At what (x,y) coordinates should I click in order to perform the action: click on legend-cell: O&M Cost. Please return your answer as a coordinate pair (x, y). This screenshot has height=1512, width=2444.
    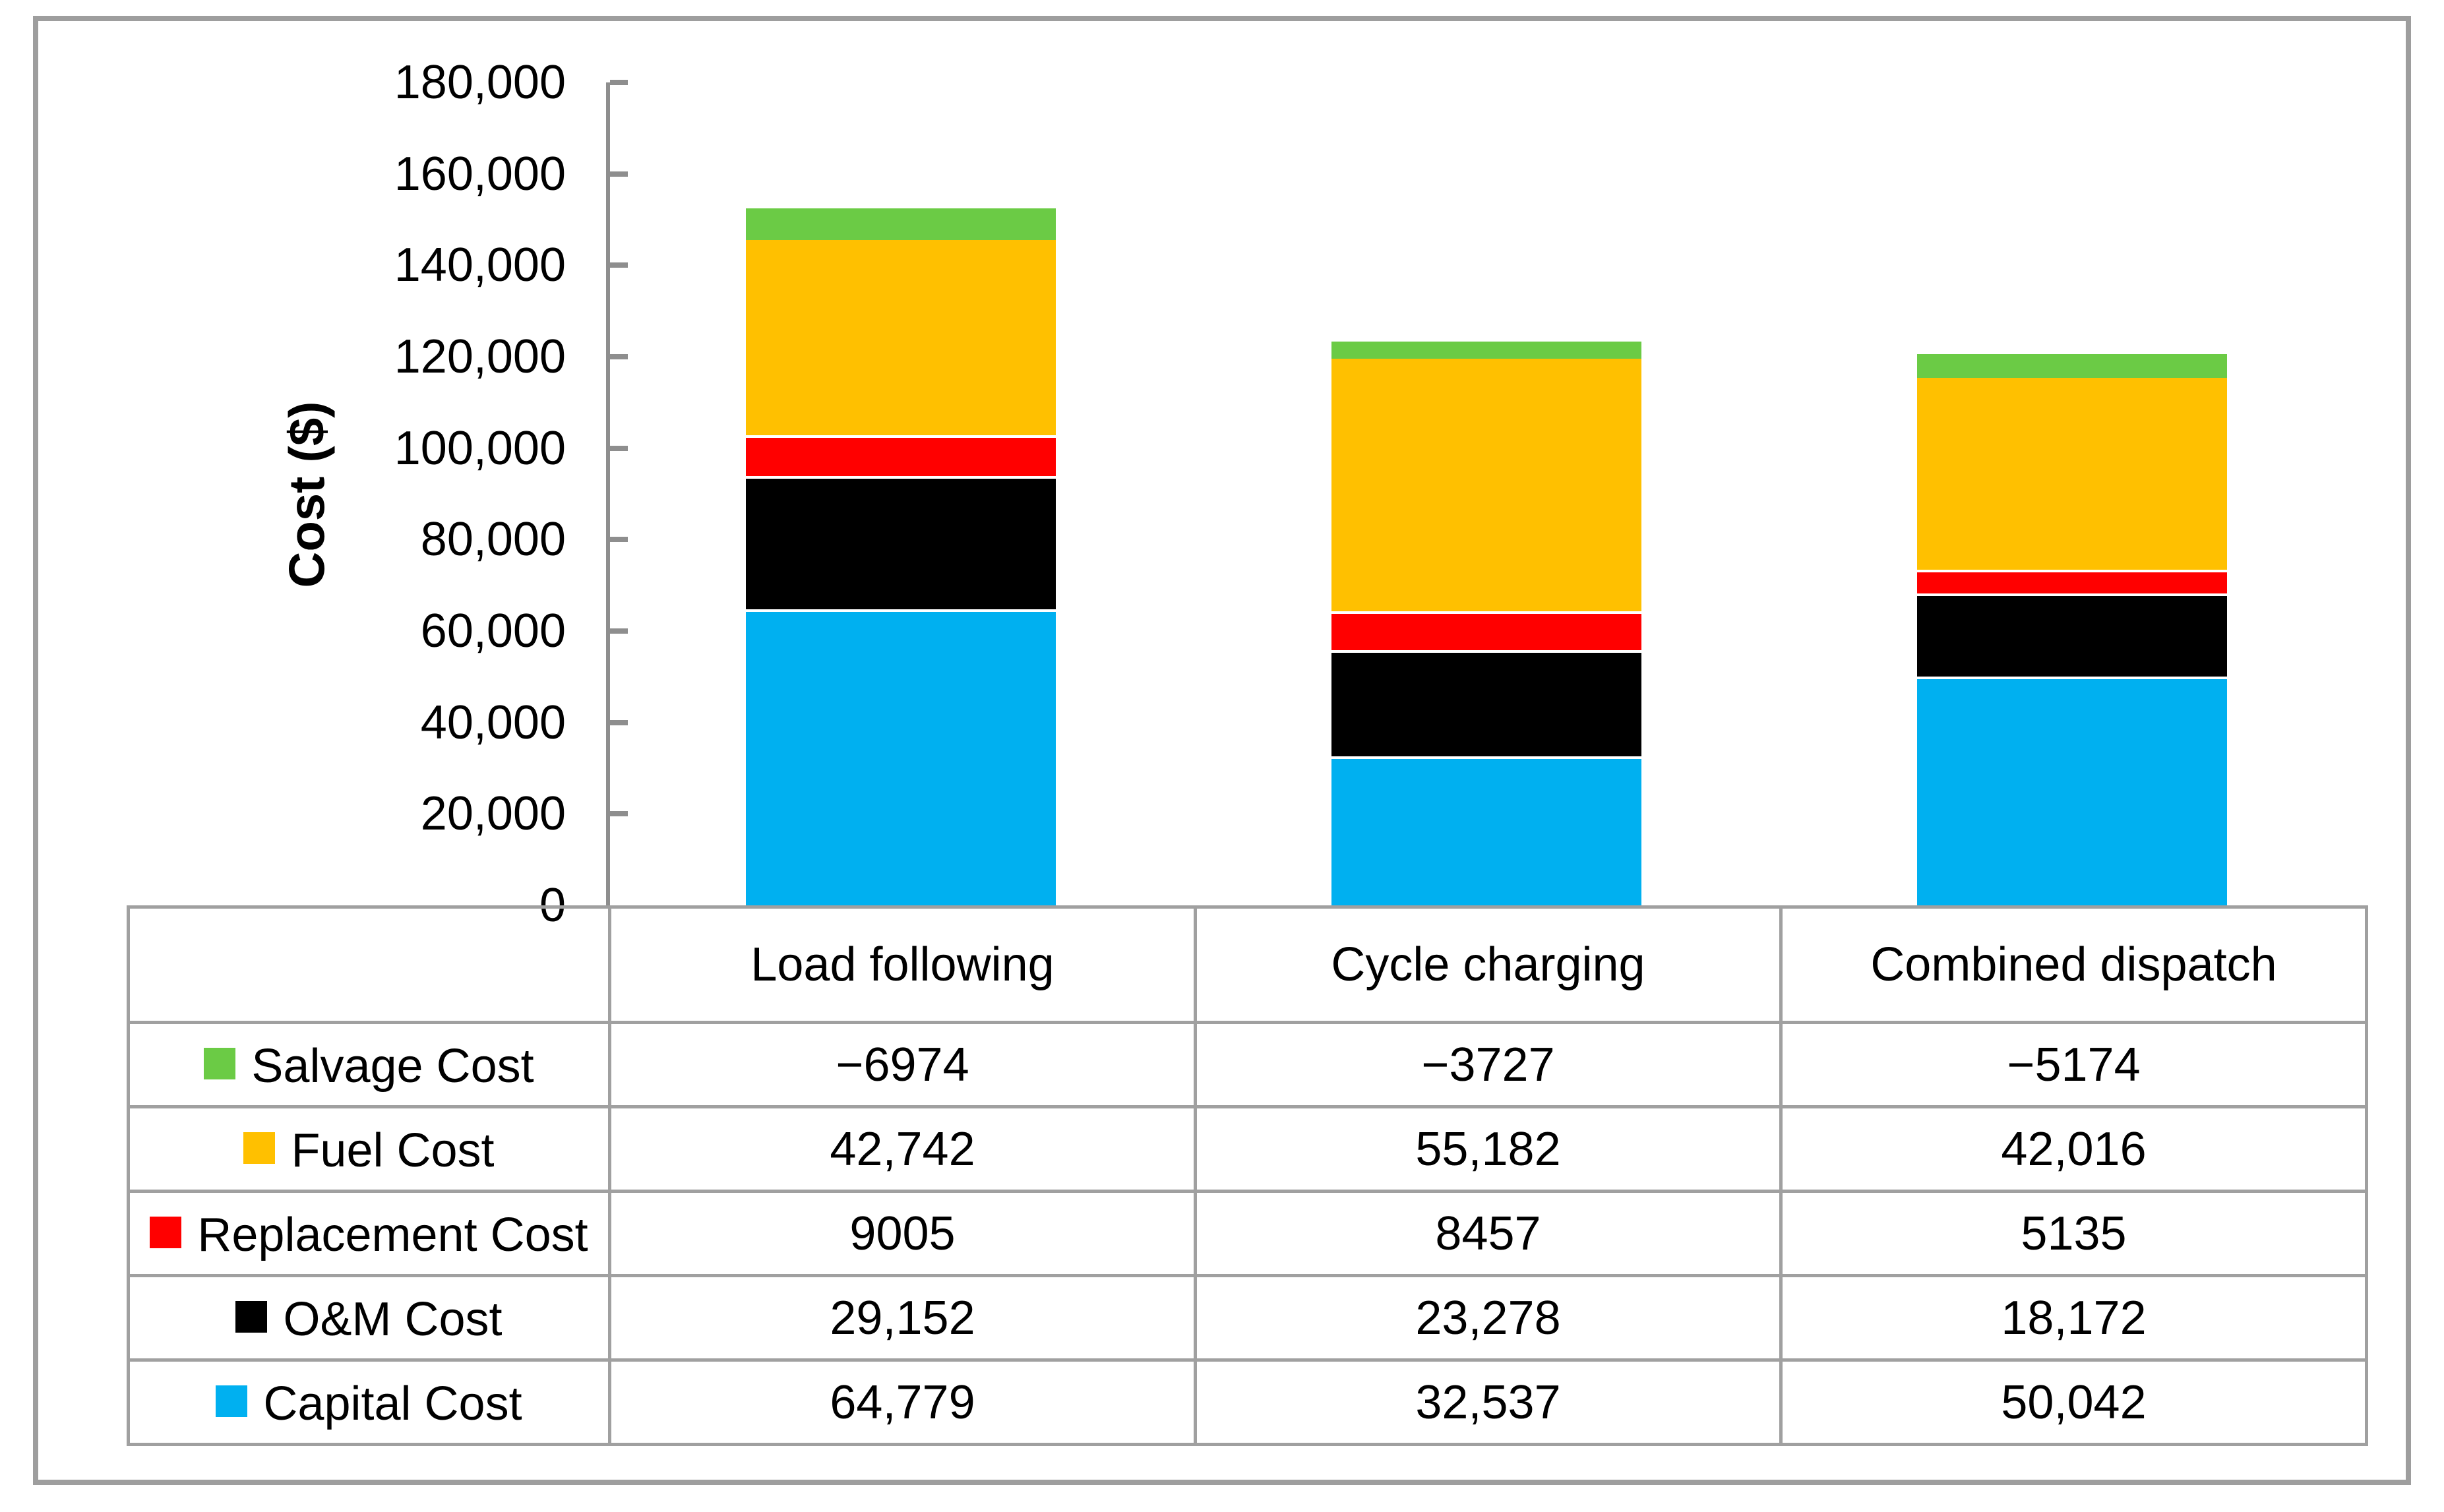
    Looking at the image, I should click on (369, 1318).